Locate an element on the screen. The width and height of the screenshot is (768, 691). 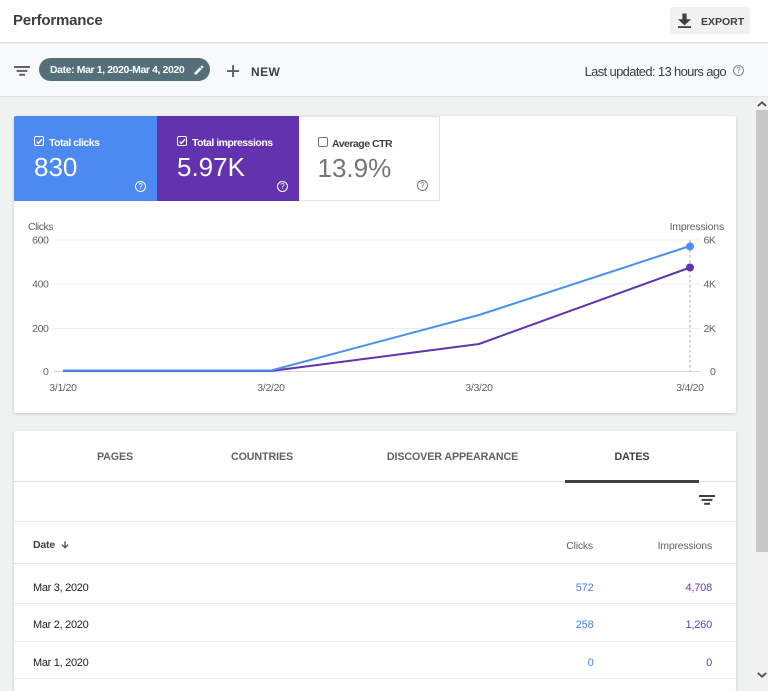
svg-text: 3/1/20 is located at coordinates (63, 388).